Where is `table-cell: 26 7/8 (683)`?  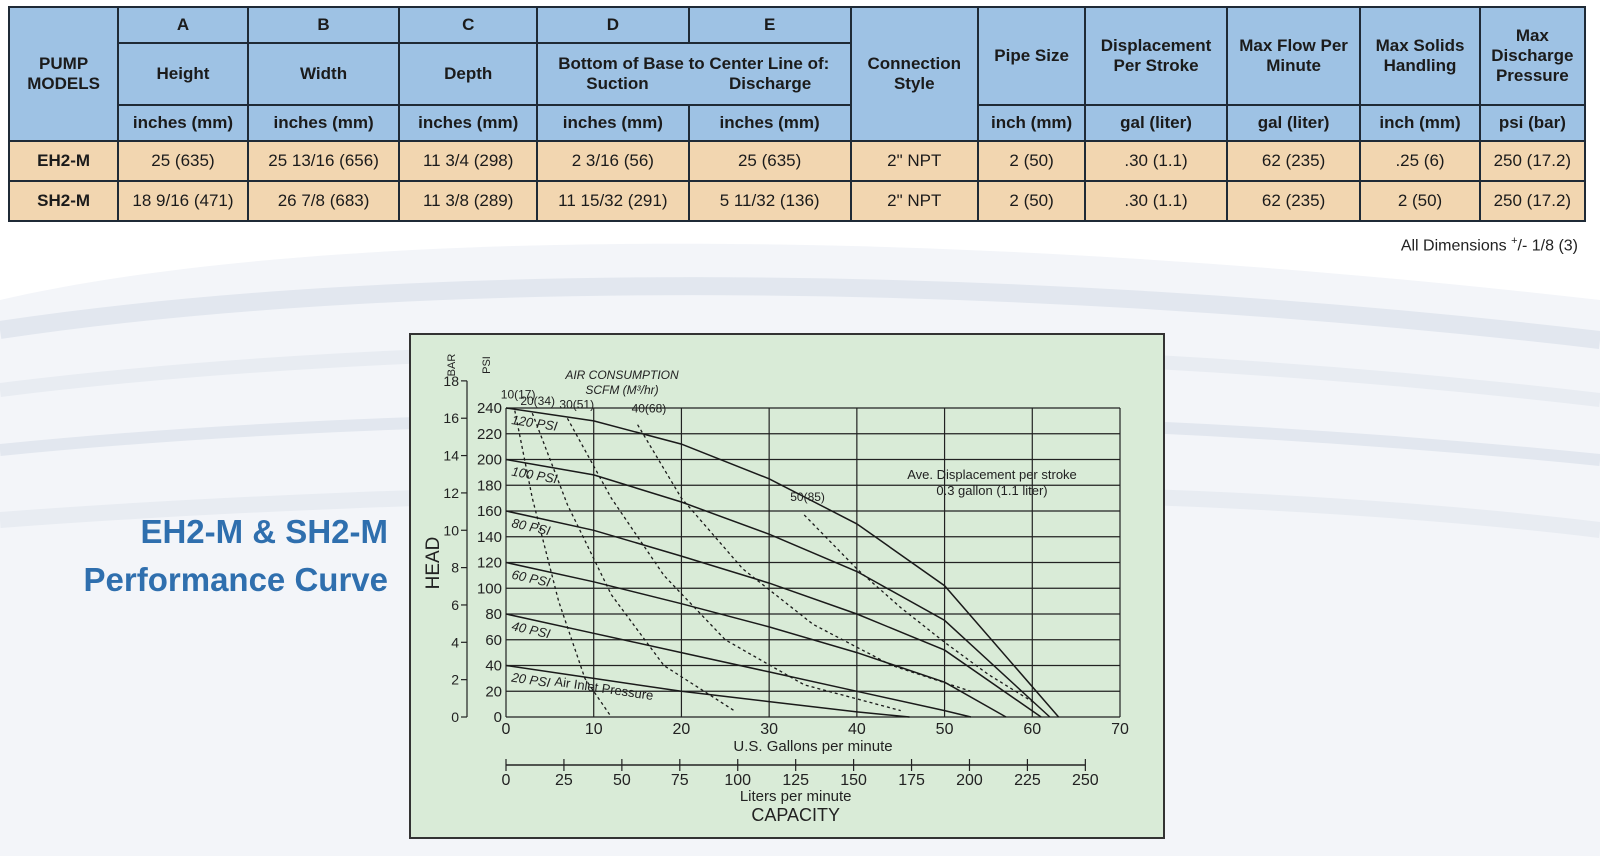
table-cell: 26 7/8 (683) is located at coordinates (323, 201).